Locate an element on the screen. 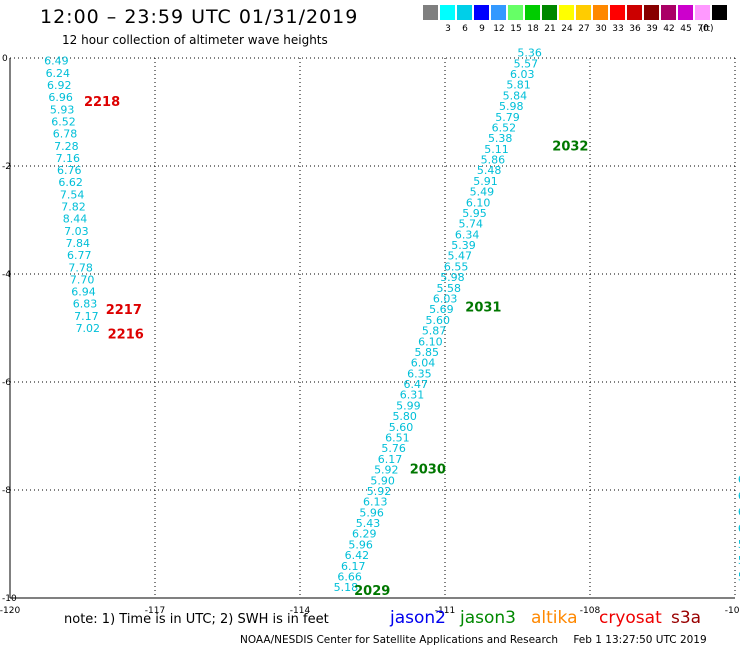 This screenshot has height=650, width=740. swh-value: 5.79 is located at coordinates (507, 117).